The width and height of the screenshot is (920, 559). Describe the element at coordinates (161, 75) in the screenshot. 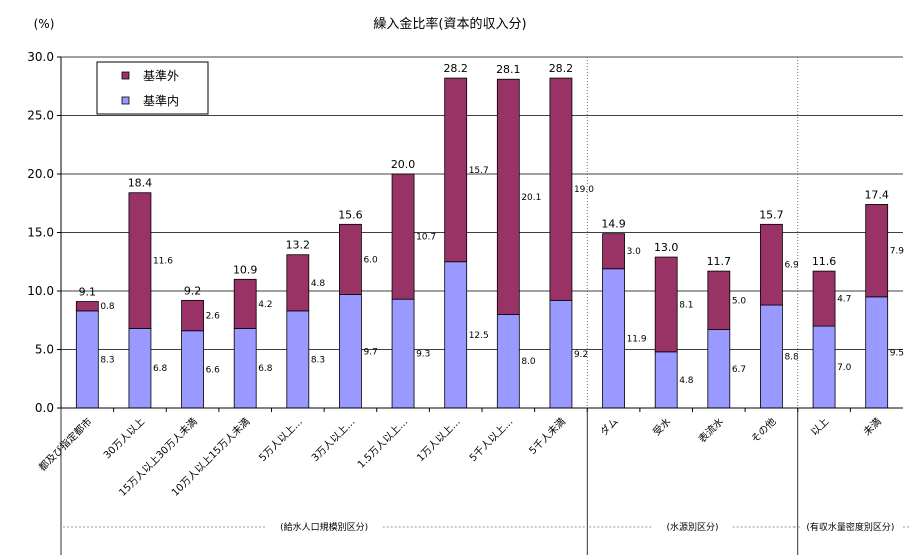

I see `legend-label-outer: 基準外` at that location.